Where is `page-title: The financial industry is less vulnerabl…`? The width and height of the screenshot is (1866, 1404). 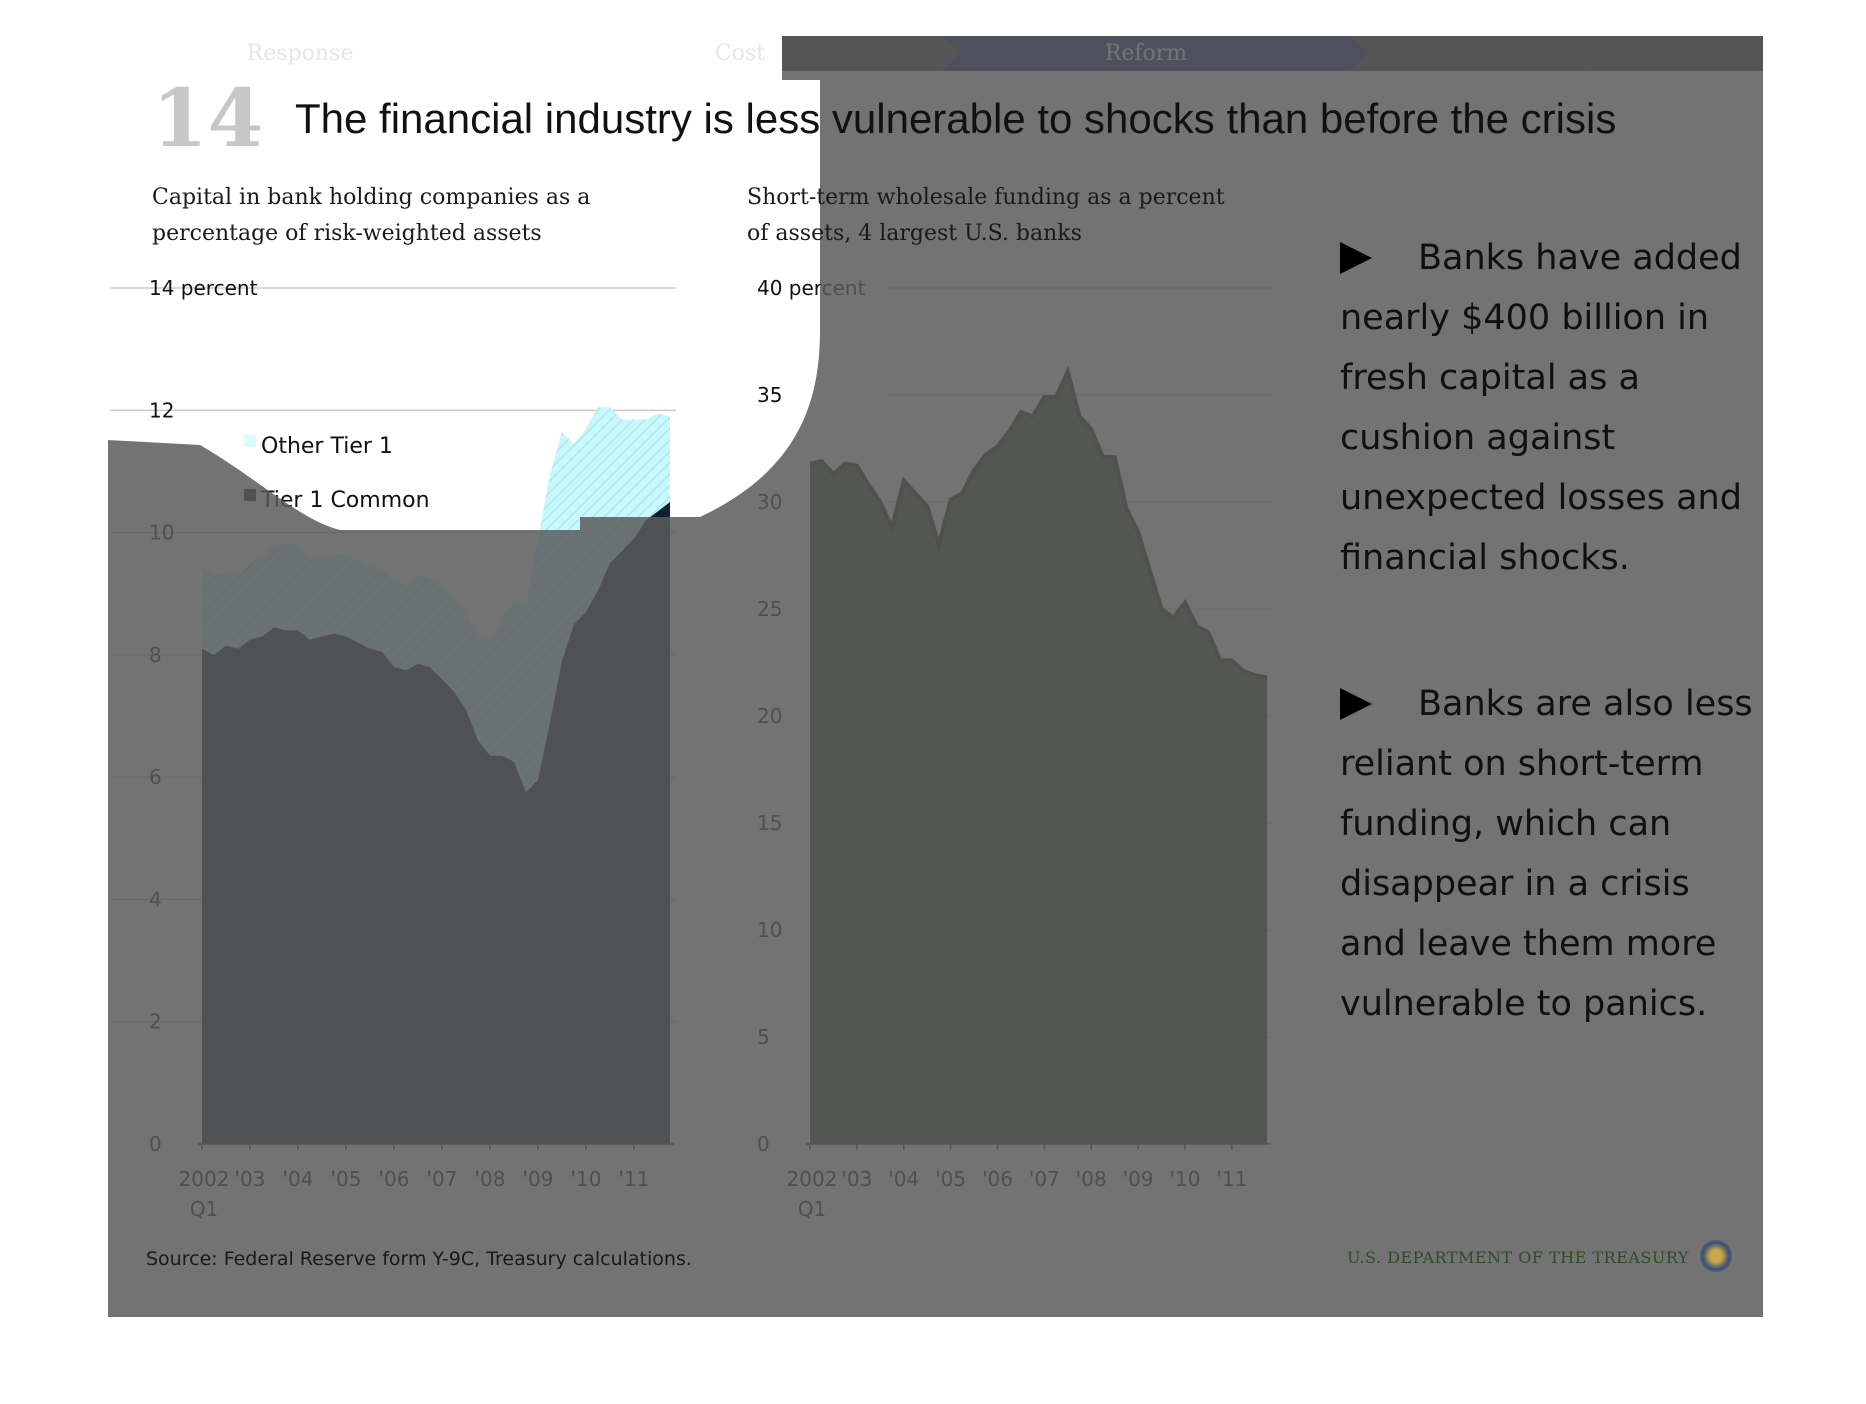
page-title: The financial industry is less vulnerabl… is located at coordinates (956, 118).